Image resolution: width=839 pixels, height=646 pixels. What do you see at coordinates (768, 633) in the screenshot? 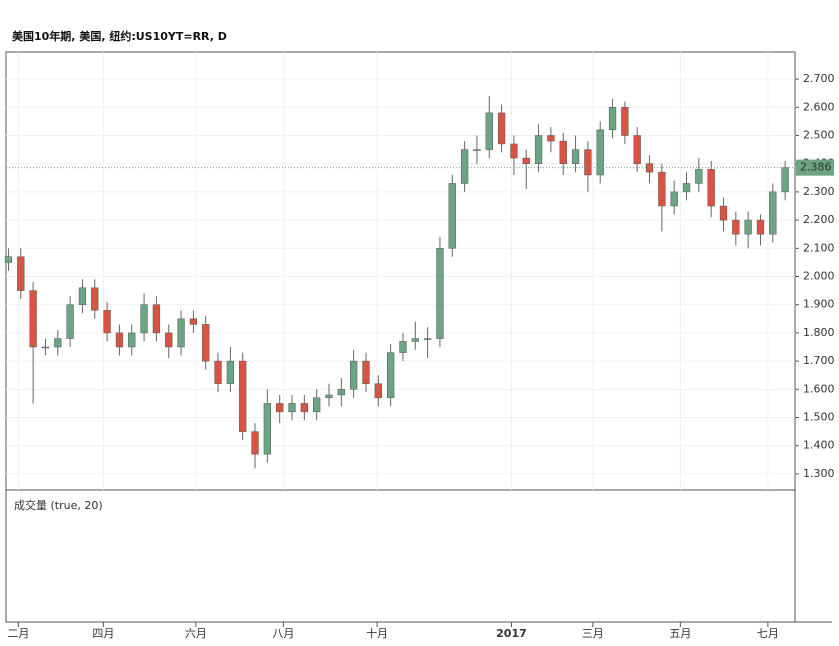
I see `x-tick-label: 七月` at bounding box center [768, 633].